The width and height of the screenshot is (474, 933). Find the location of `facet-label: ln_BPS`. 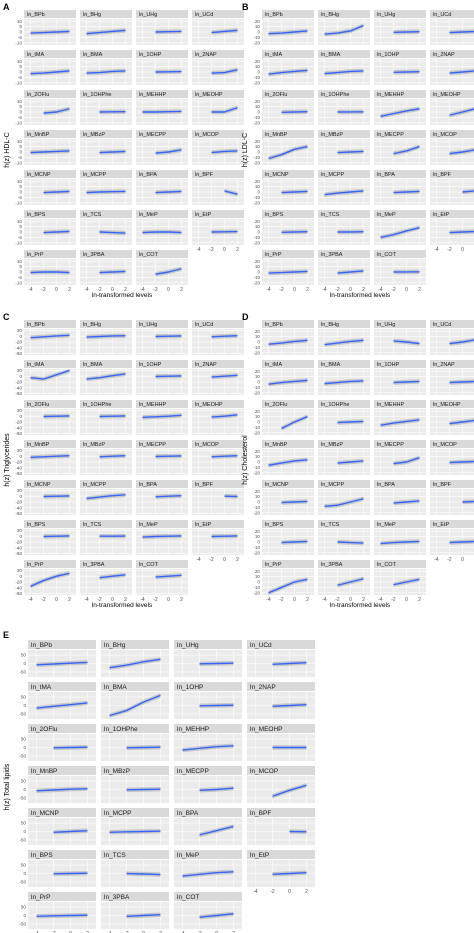

facet-label: ln_BPS is located at coordinates (36, 525).